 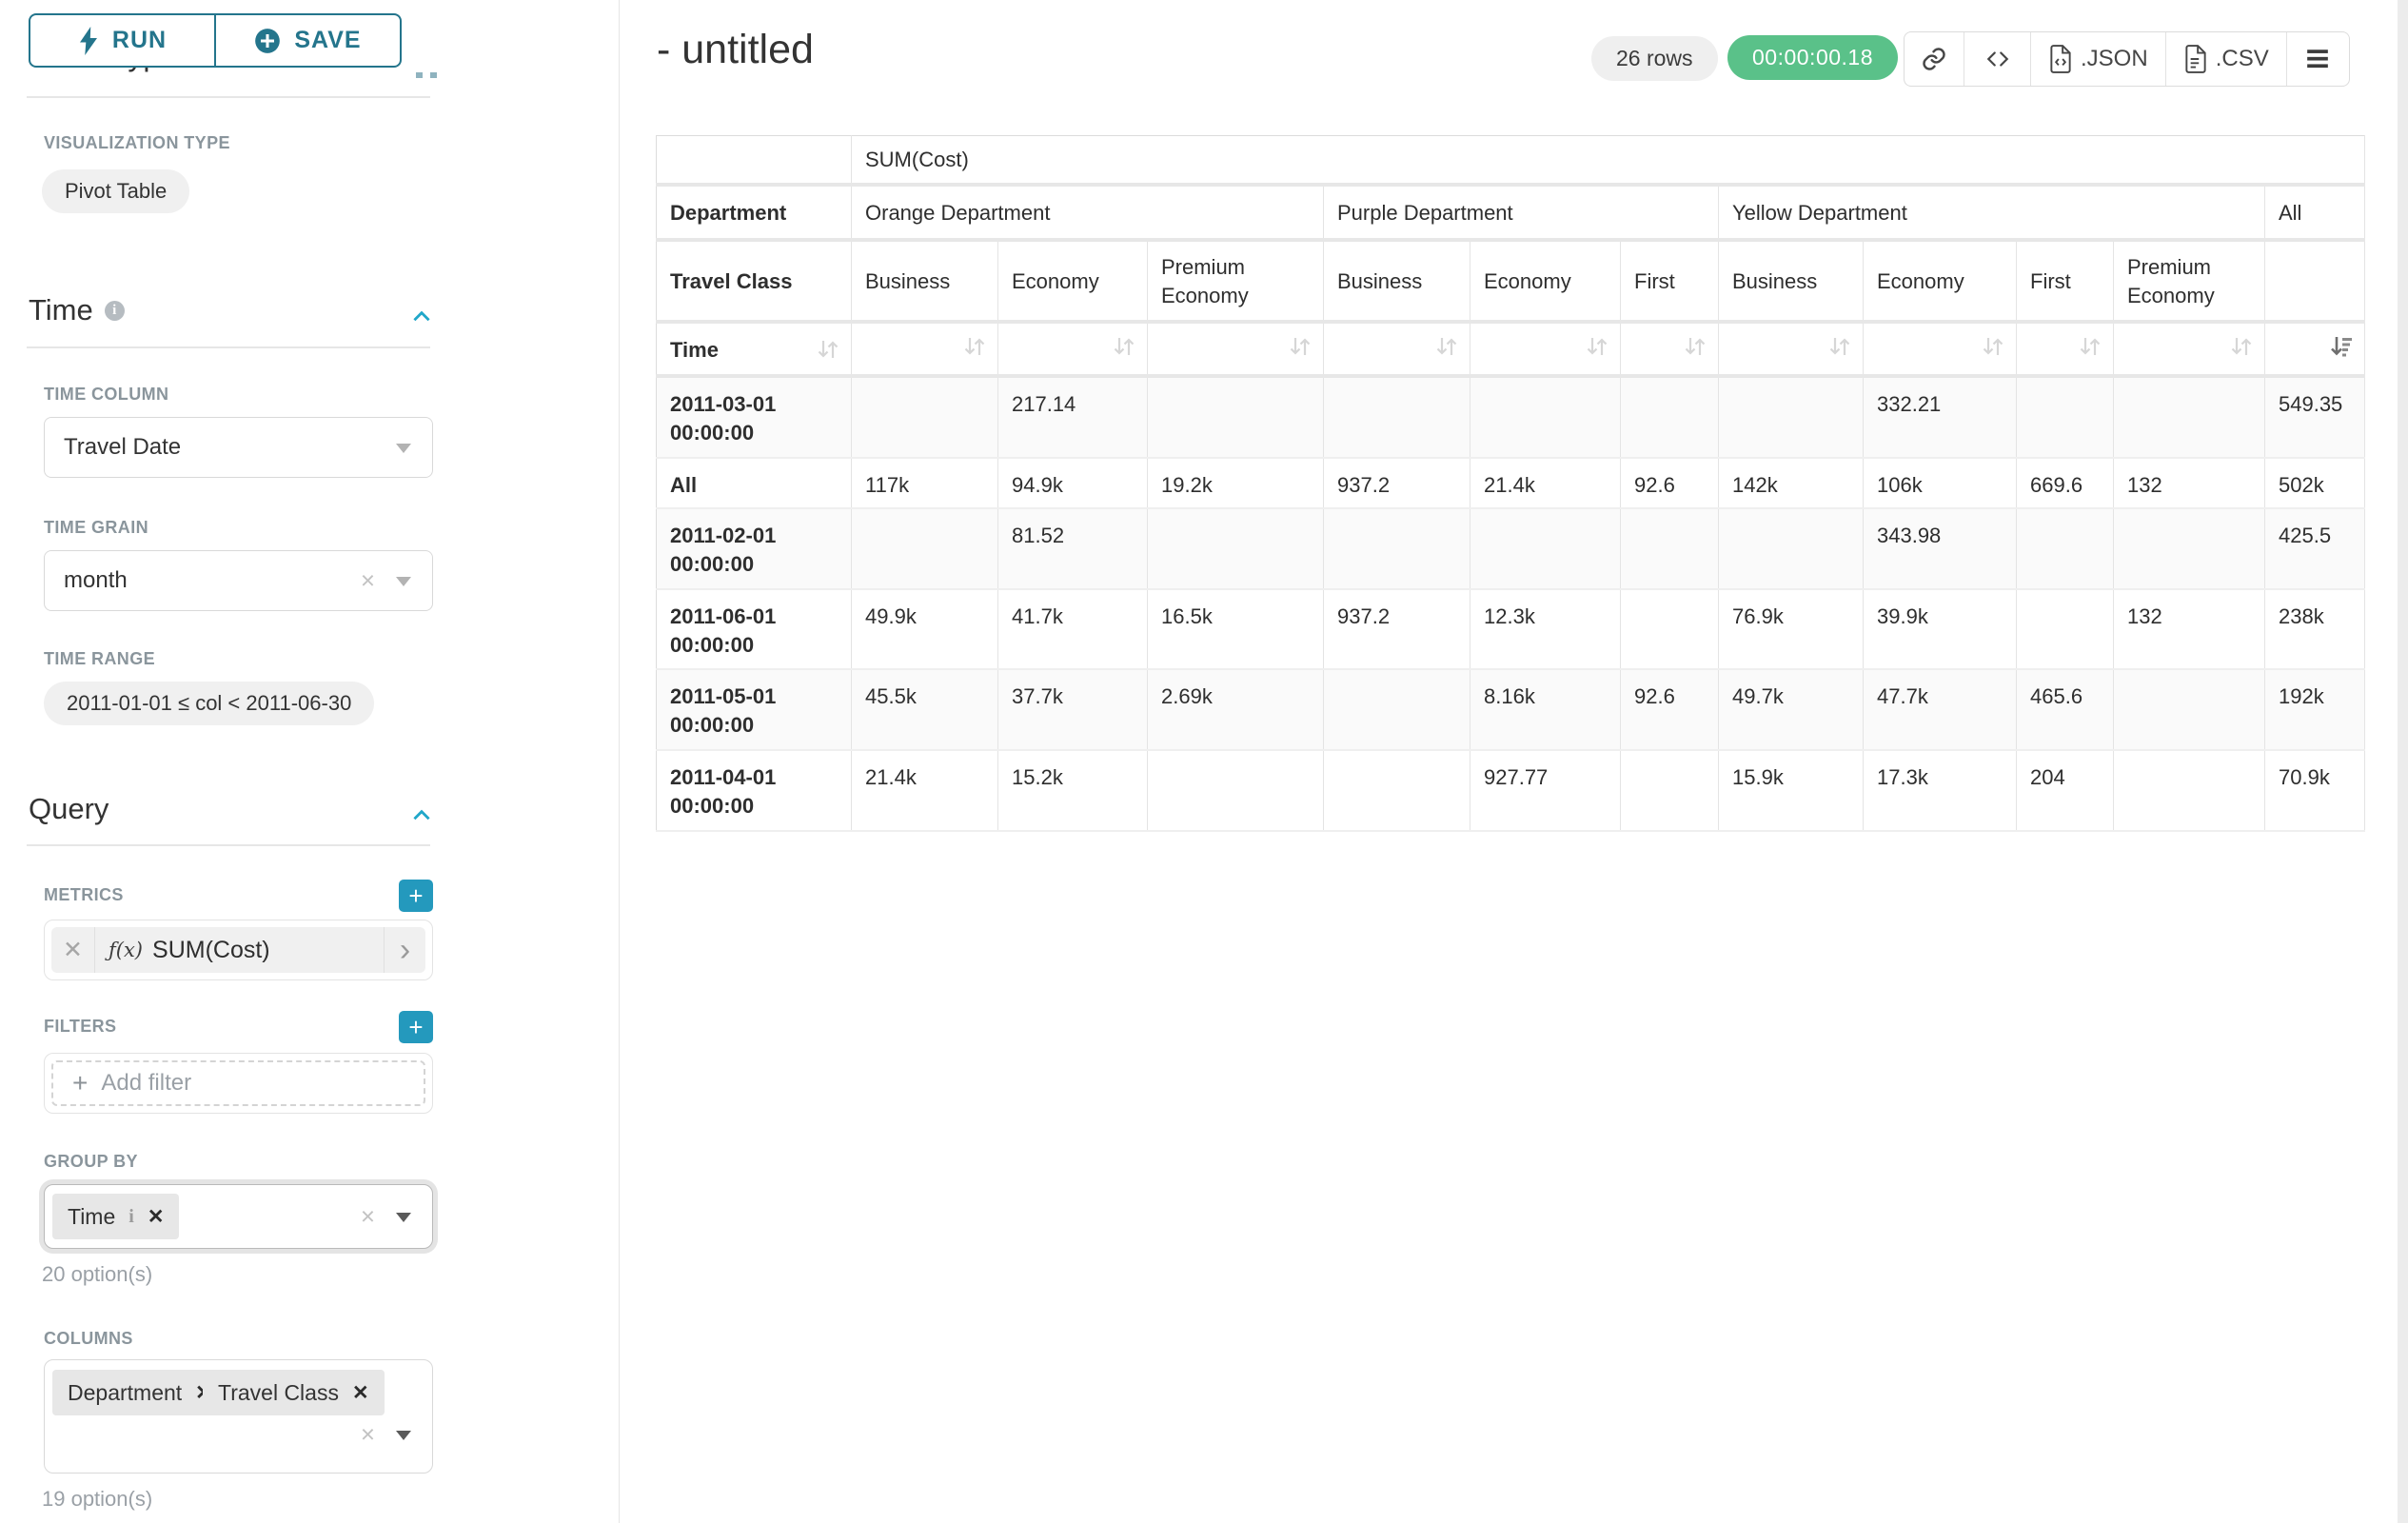 What do you see at coordinates (924, 629) in the screenshot?
I see `pivot-cell: 49.9k` at bounding box center [924, 629].